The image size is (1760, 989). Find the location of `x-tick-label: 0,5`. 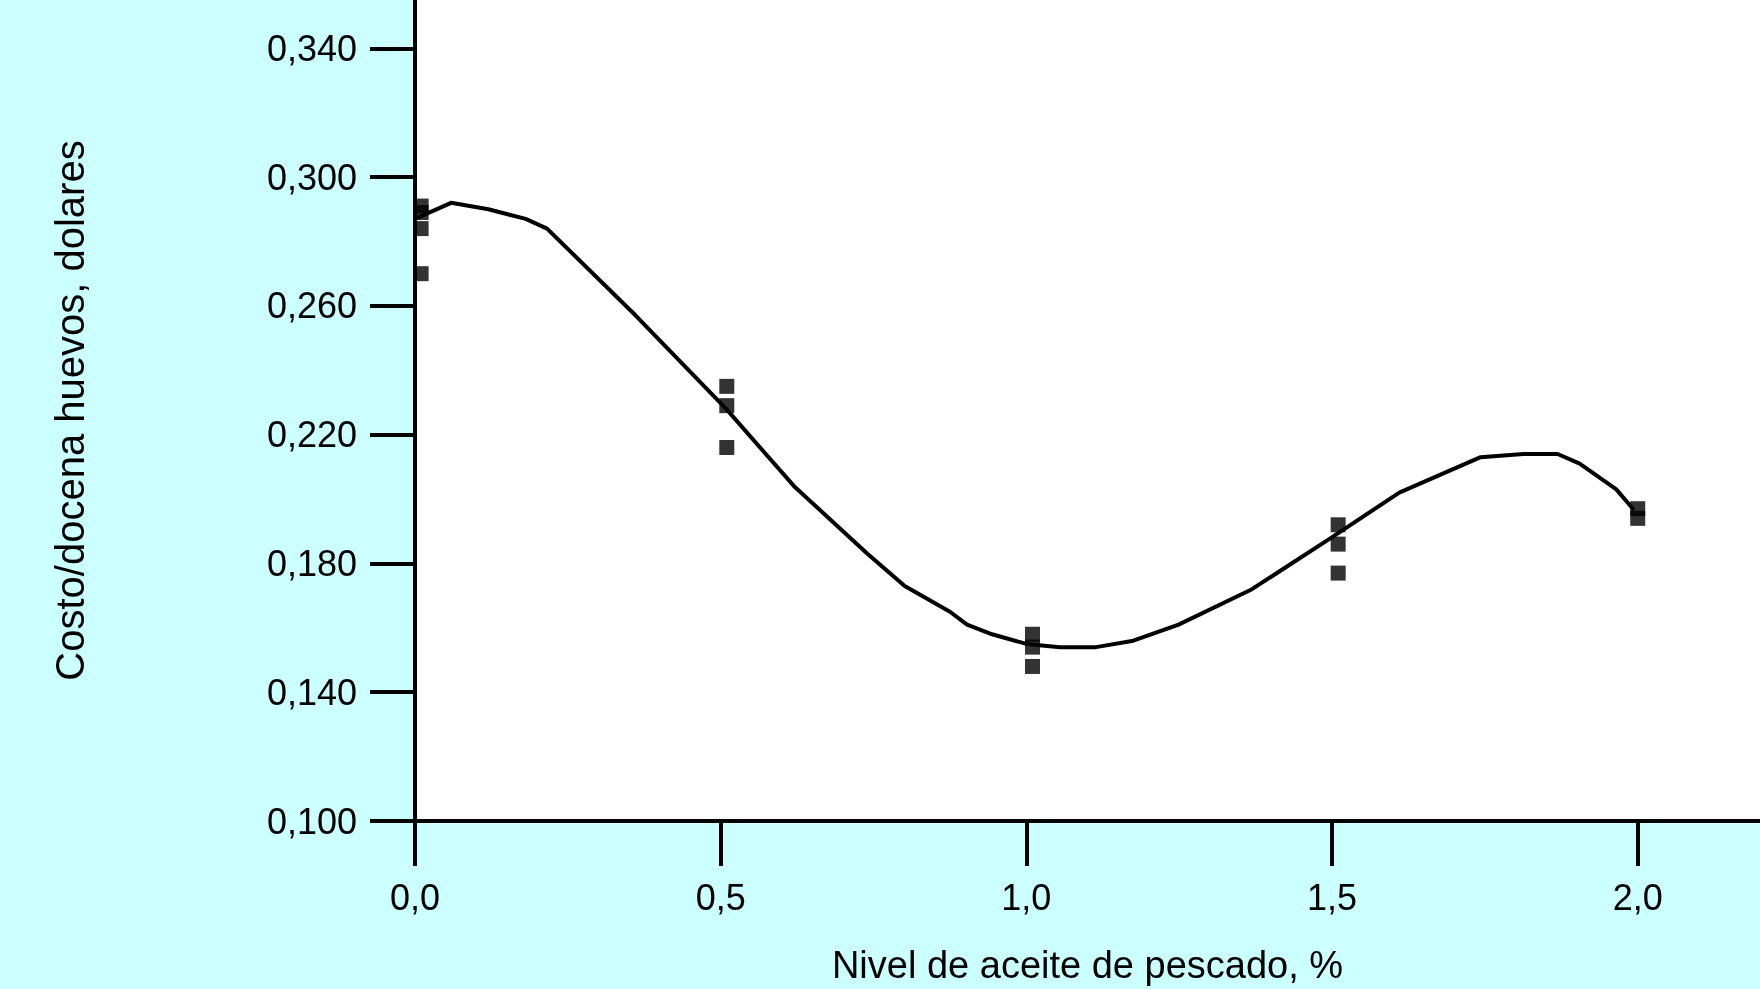

x-tick-label: 0,5 is located at coordinates (720, 897).